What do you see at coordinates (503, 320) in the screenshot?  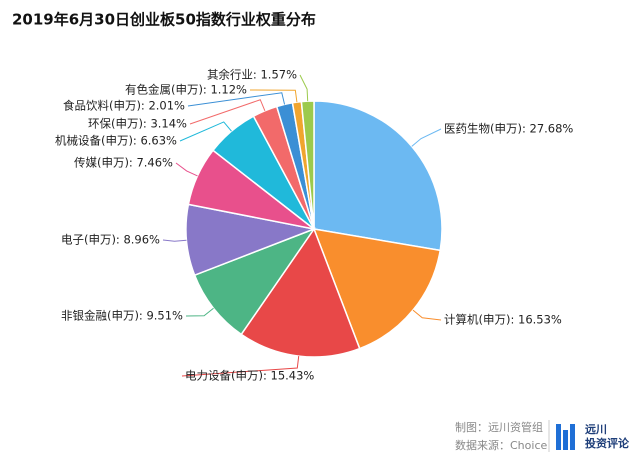 I see `data-label: 计算机(申万): 16.53%` at bounding box center [503, 320].